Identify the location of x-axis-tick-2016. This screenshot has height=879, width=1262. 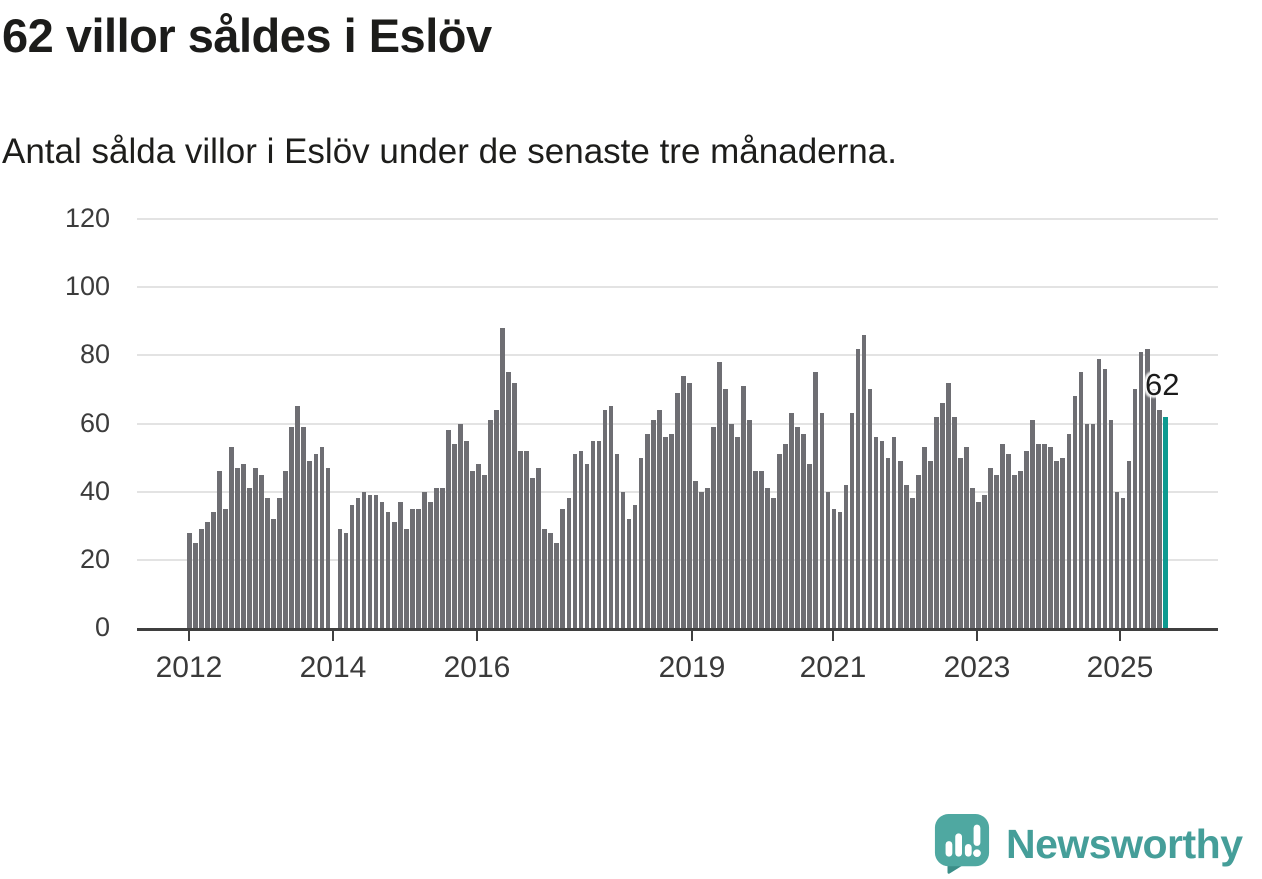
(477, 636).